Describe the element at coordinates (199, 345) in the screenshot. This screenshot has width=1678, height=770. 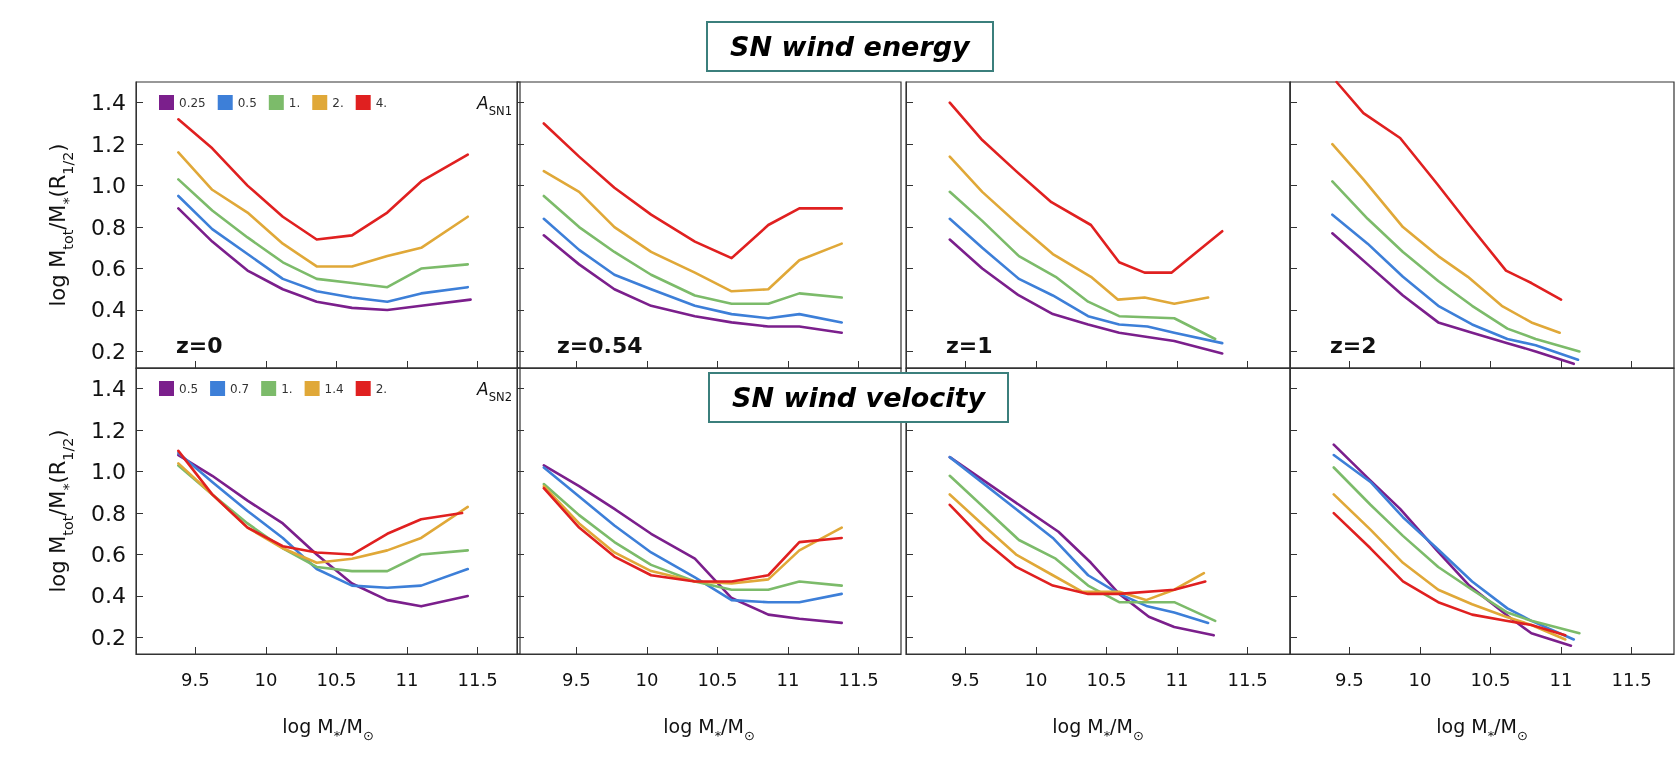
I see `annotation: z=0` at that location.